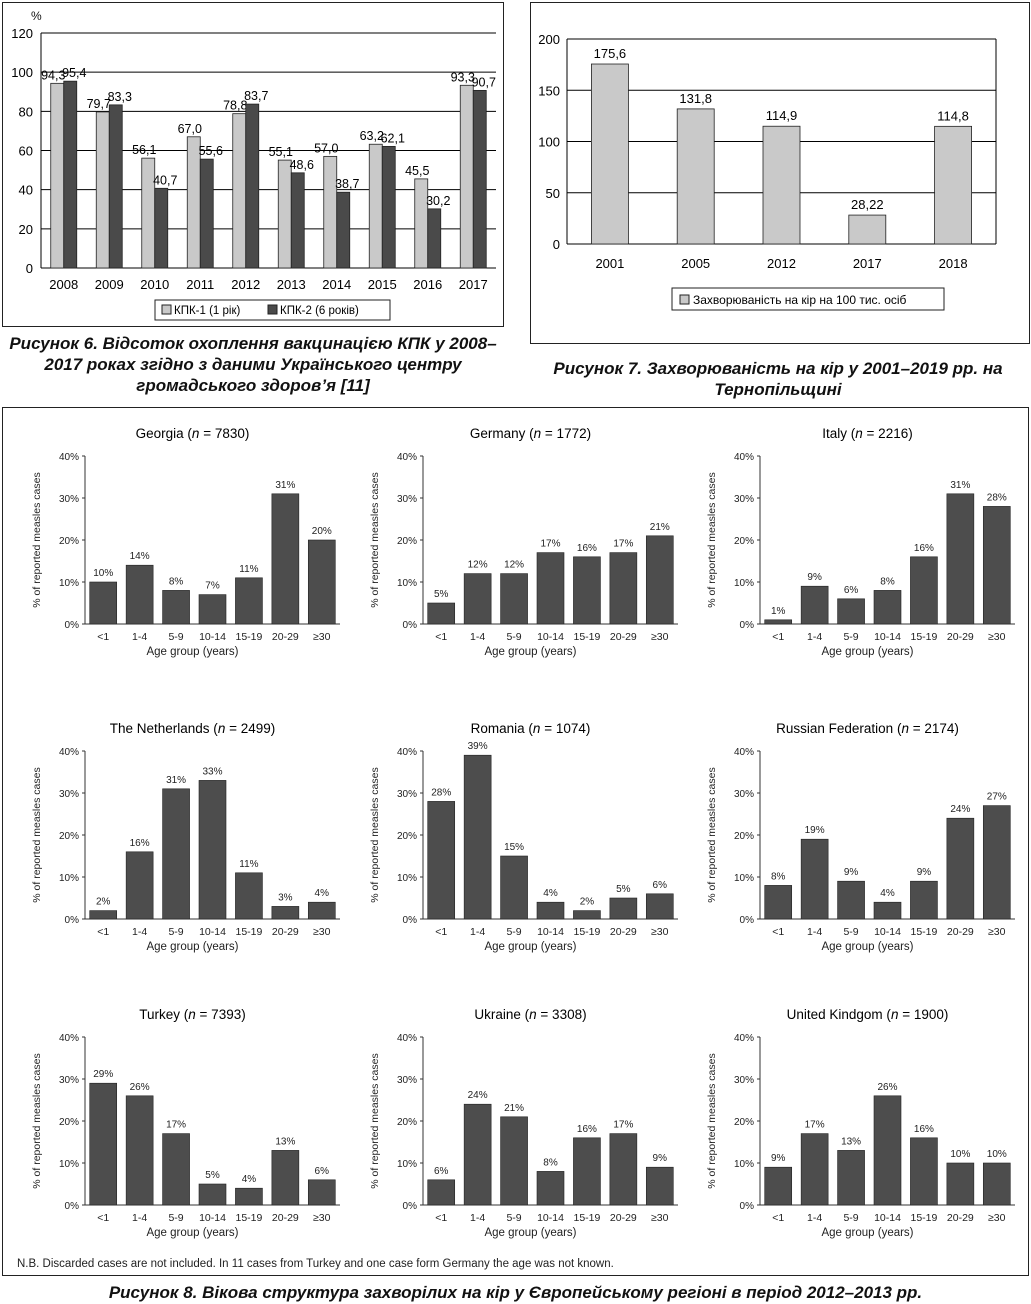 The height and width of the screenshot is (1304, 1031). I want to click on fig8-data-label: 17%, so click(176, 1125).